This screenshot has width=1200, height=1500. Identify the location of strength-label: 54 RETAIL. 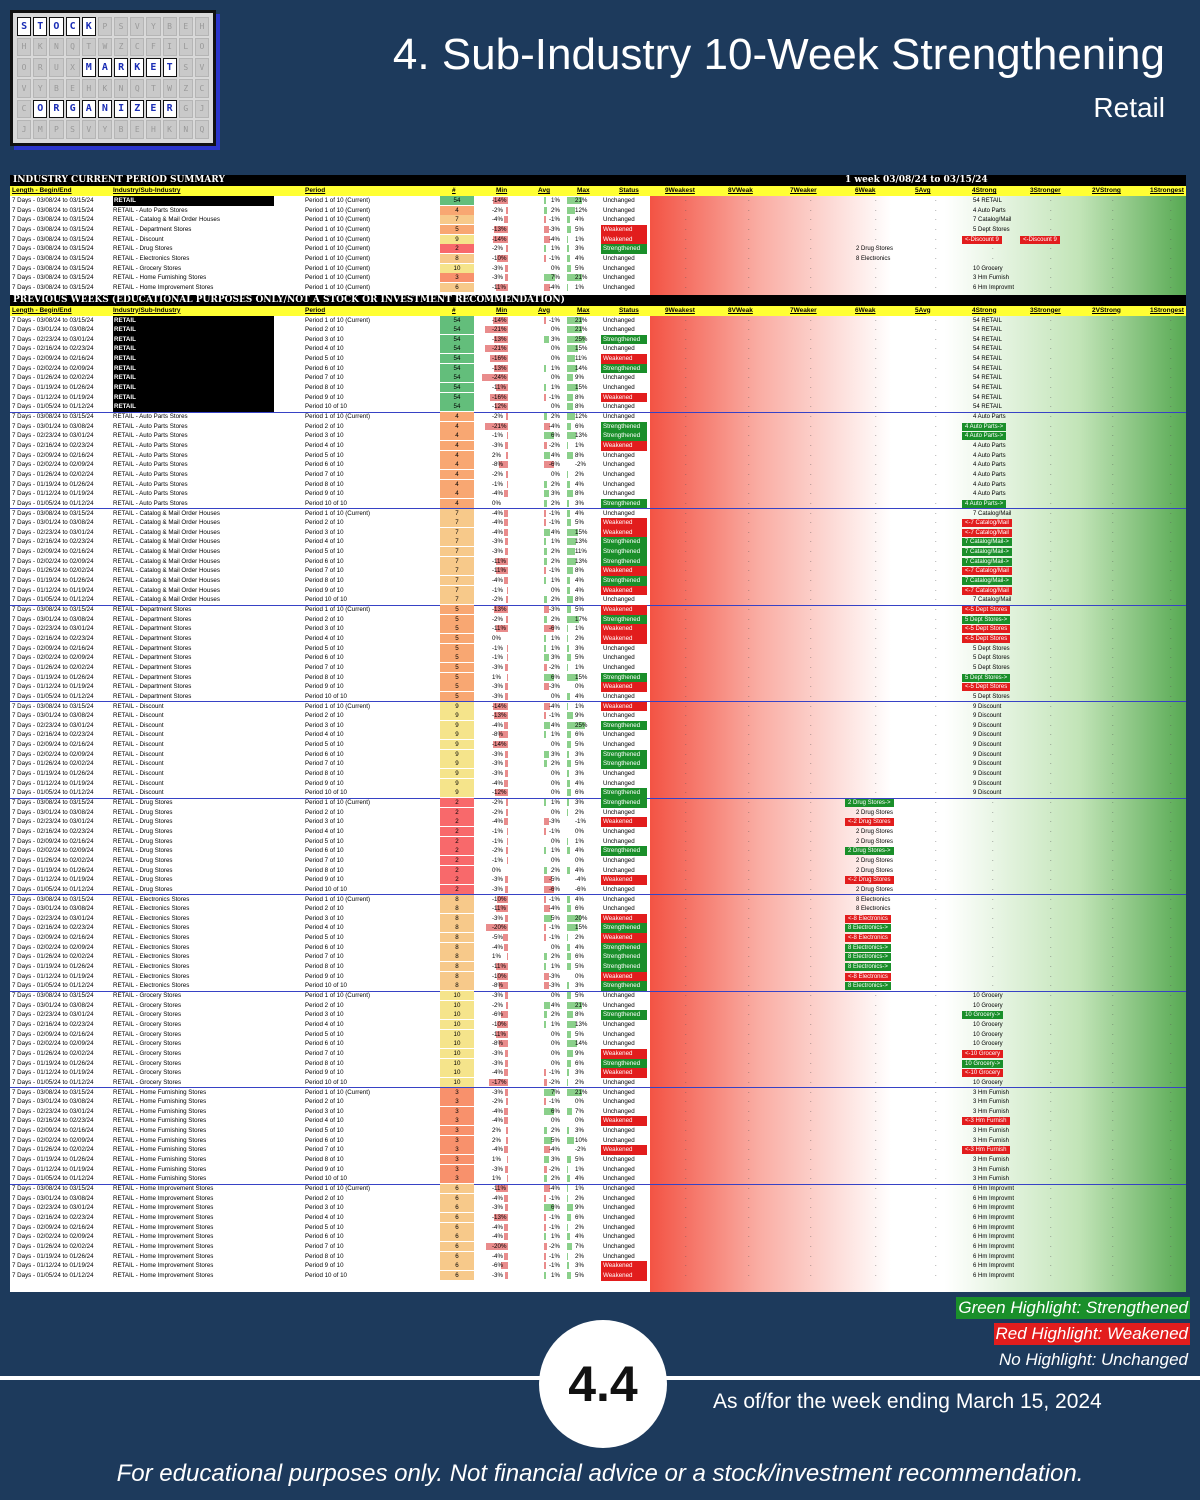
(987, 407).